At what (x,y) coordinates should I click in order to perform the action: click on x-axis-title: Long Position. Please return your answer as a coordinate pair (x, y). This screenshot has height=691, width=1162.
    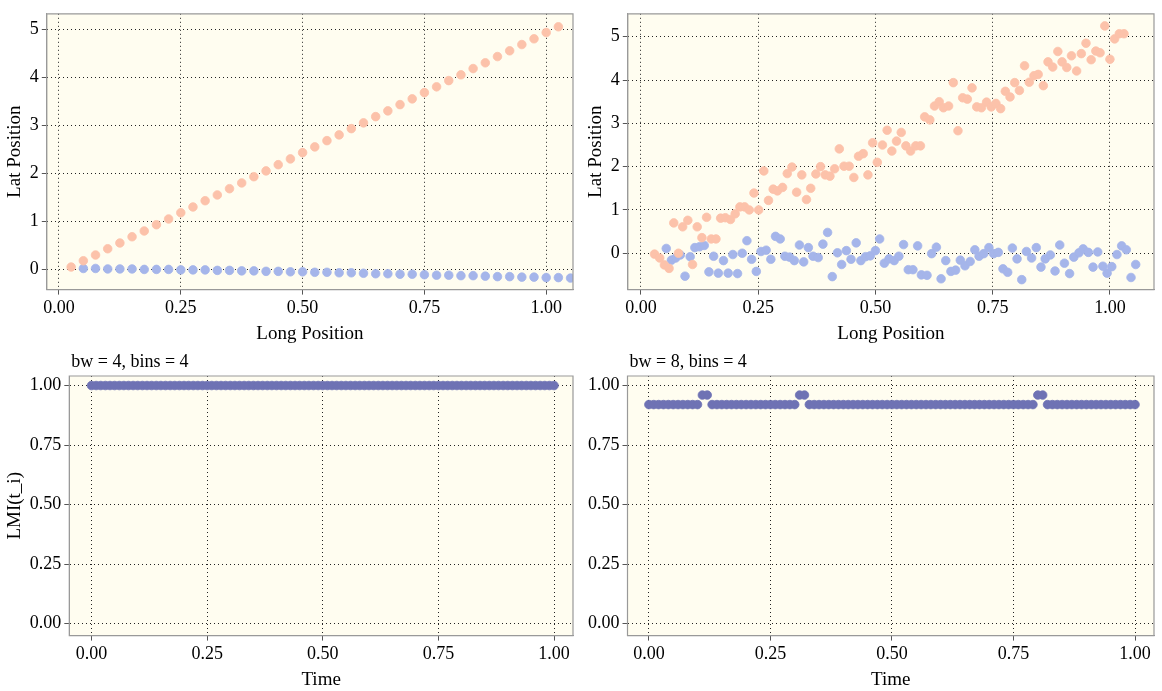
    Looking at the image, I should click on (310, 332).